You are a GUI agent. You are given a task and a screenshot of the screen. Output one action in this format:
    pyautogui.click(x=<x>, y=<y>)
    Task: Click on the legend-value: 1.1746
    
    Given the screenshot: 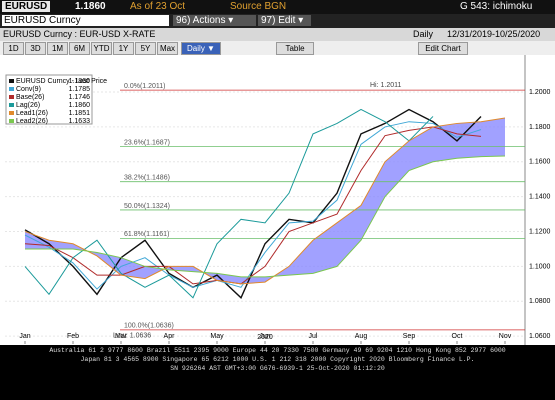 What is the action you would take?
    pyautogui.click(x=80, y=97)
    